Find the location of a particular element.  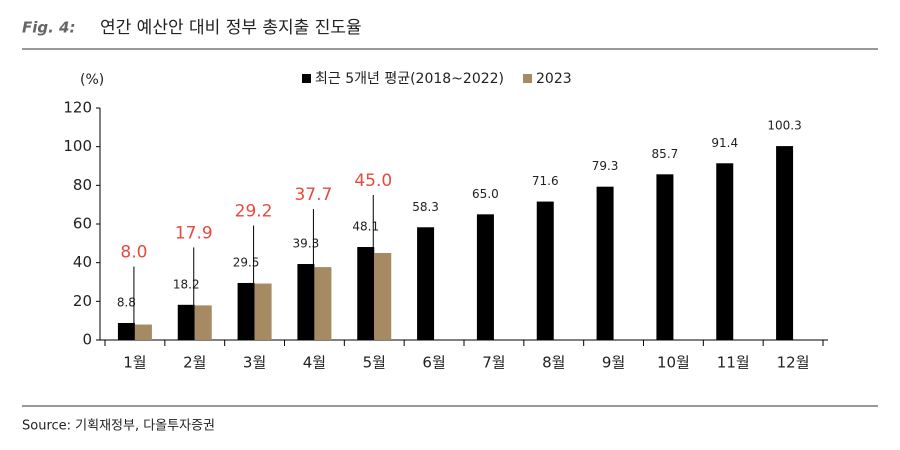

chart-title: 연간 예산안 대비 정부 총지출 진도율 is located at coordinates (231, 28).